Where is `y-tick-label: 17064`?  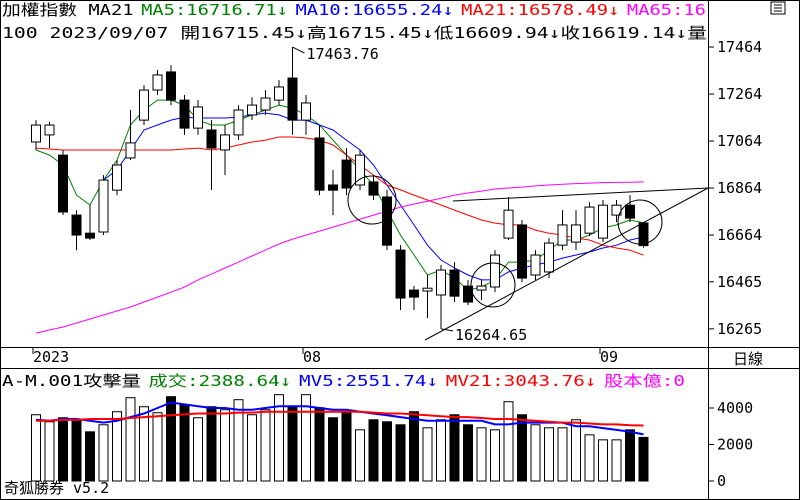 y-tick-label: 17064 is located at coordinates (739, 141).